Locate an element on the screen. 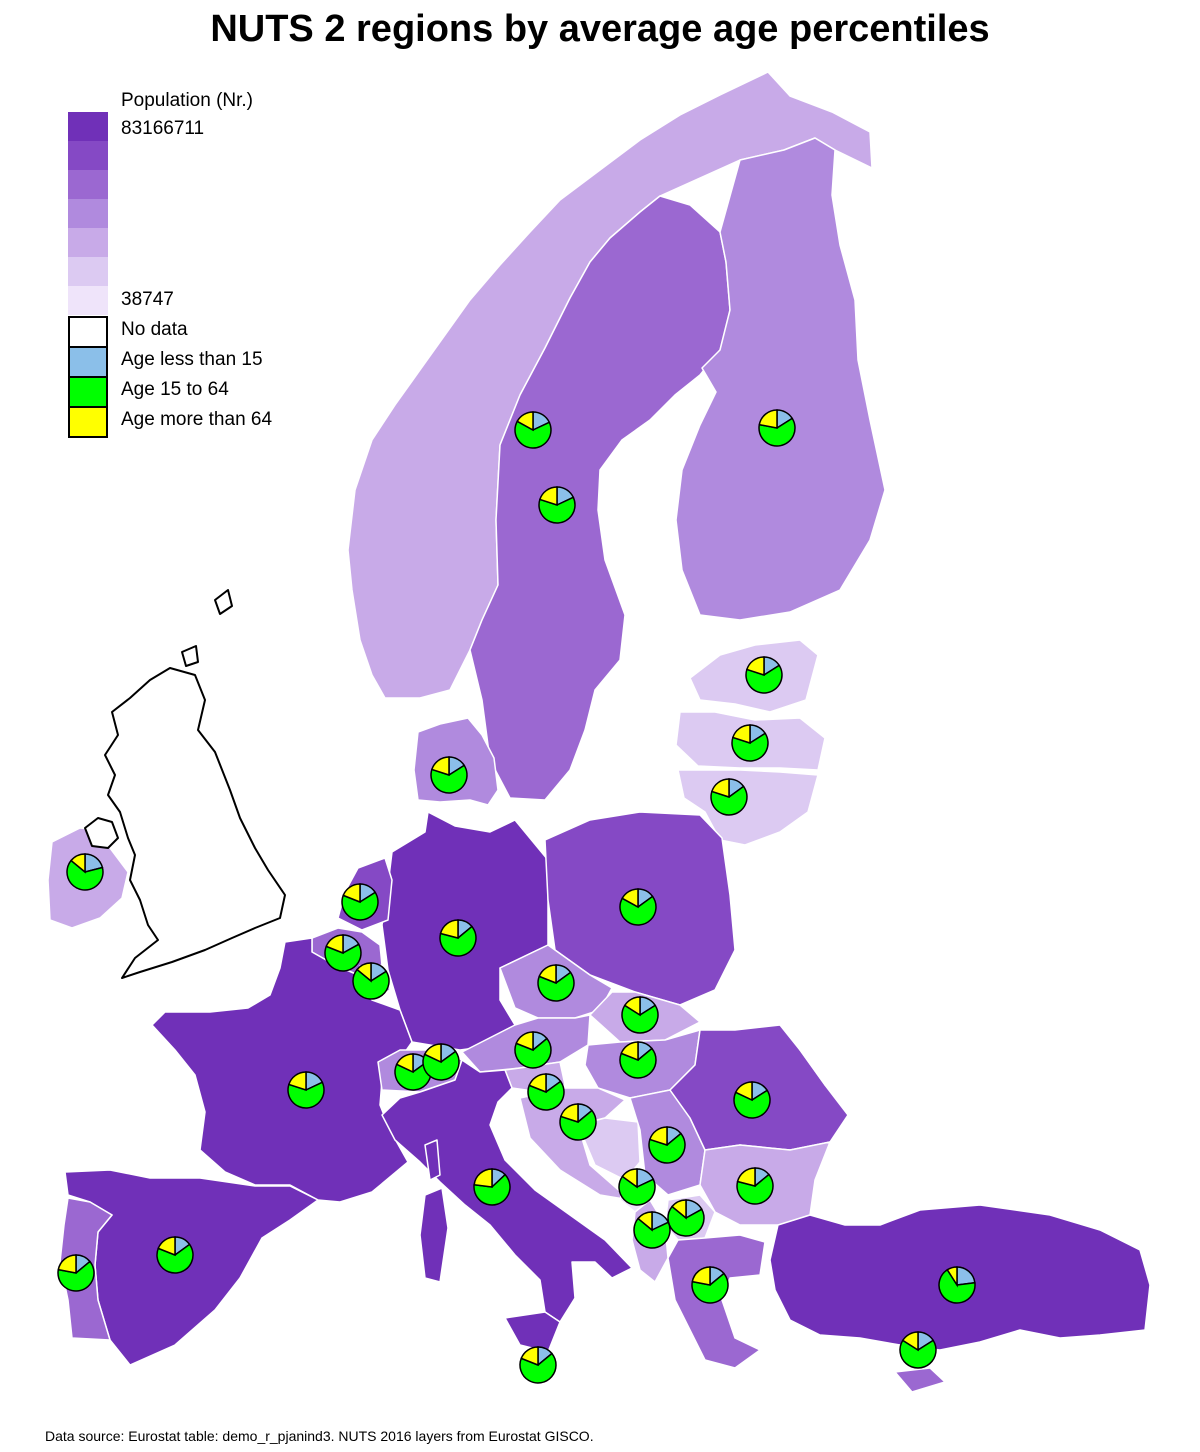 Image resolution: width=1200 pixels, height=1452 pixels. legend-item-age-under-15: Age less than 15 is located at coordinates (198, 362).